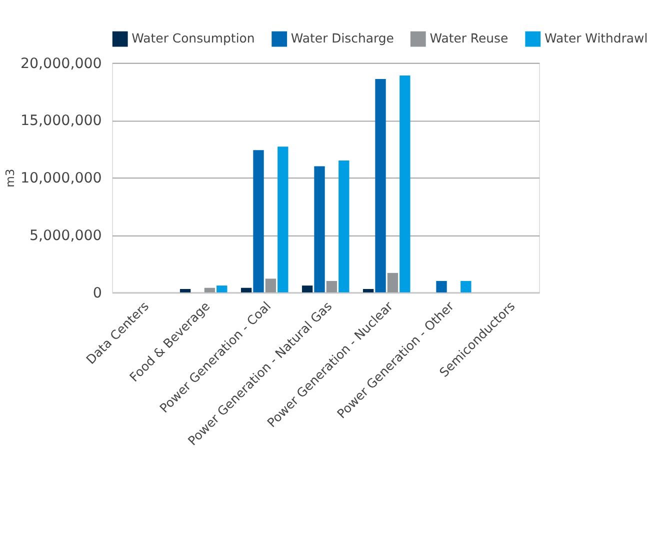  What do you see at coordinates (61, 178) in the screenshot?
I see `y-tick-label: 10,000,000` at bounding box center [61, 178].